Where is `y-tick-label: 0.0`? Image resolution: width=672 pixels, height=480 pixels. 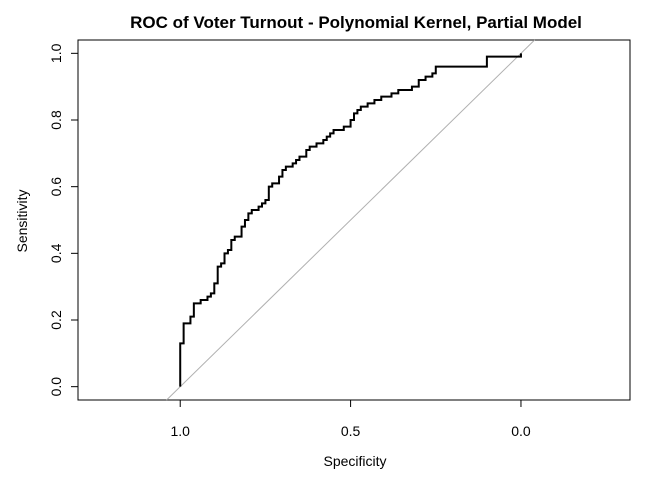
y-tick-label: 0.0 is located at coordinates (56, 387).